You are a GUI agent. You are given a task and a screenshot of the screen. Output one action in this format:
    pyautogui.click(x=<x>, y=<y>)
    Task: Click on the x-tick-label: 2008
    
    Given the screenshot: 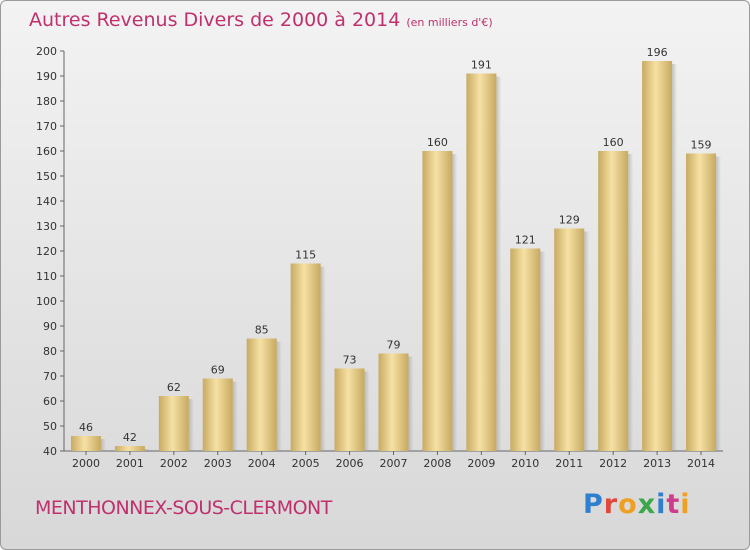 What is the action you would take?
    pyautogui.click(x=437, y=463)
    